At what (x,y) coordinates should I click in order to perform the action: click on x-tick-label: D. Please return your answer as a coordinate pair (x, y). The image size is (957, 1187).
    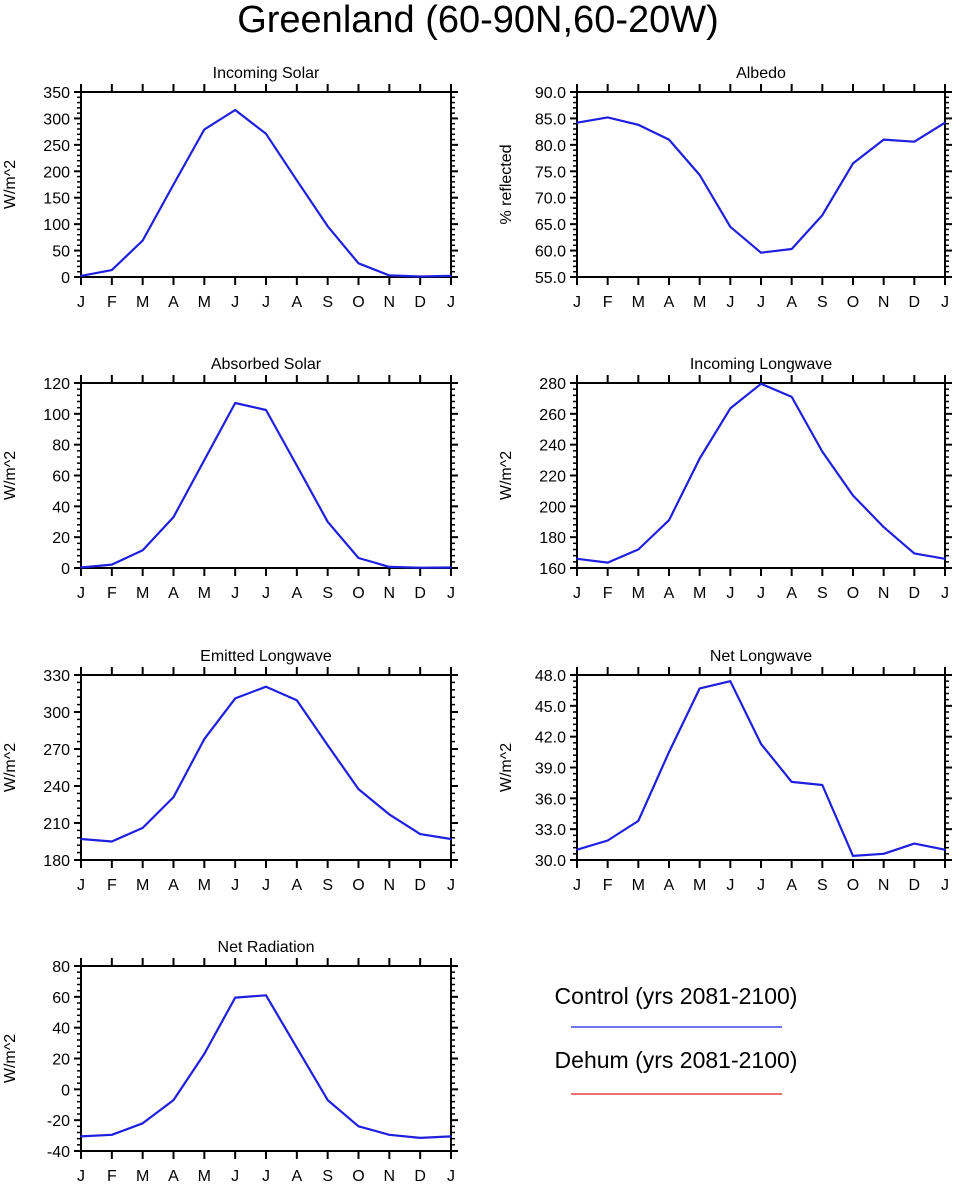
    Looking at the image, I should click on (420, 593).